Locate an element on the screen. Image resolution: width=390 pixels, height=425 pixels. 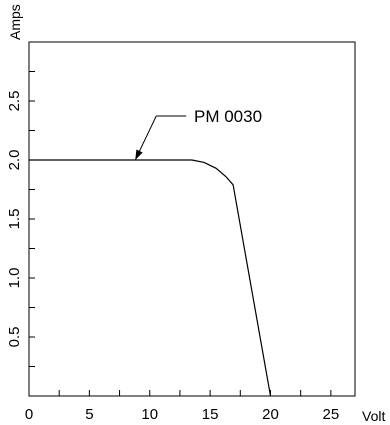
x-tick-label: 5 is located at coordinates (89, 414).